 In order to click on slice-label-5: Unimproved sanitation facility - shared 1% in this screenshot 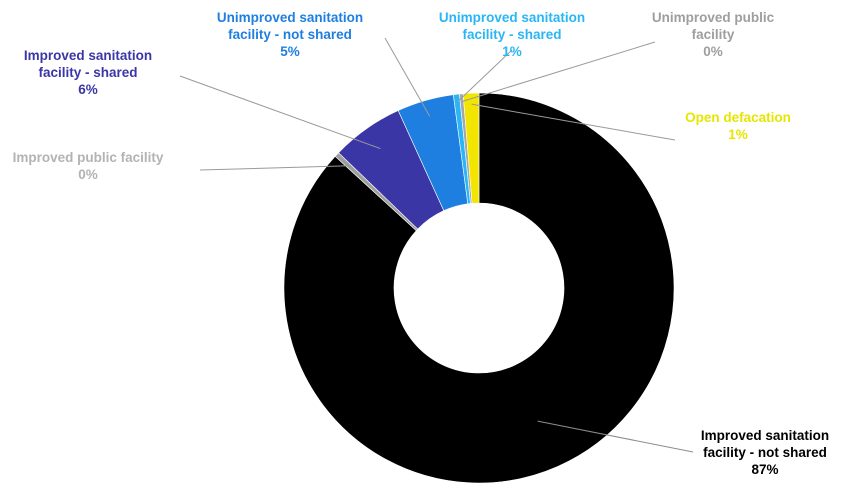, I will do `click(512, 34)`.